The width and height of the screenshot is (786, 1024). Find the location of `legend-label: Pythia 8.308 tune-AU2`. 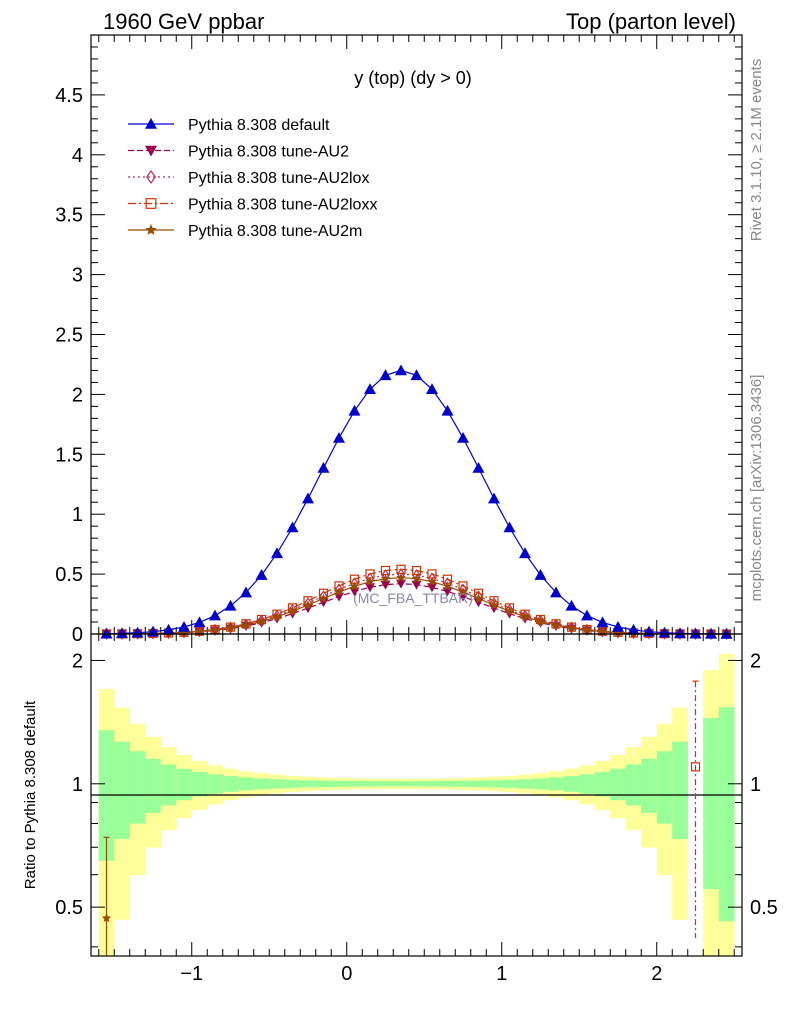

legend-label: Pythia 8.308 tune-AU2 is located at coordinates (268, 152).